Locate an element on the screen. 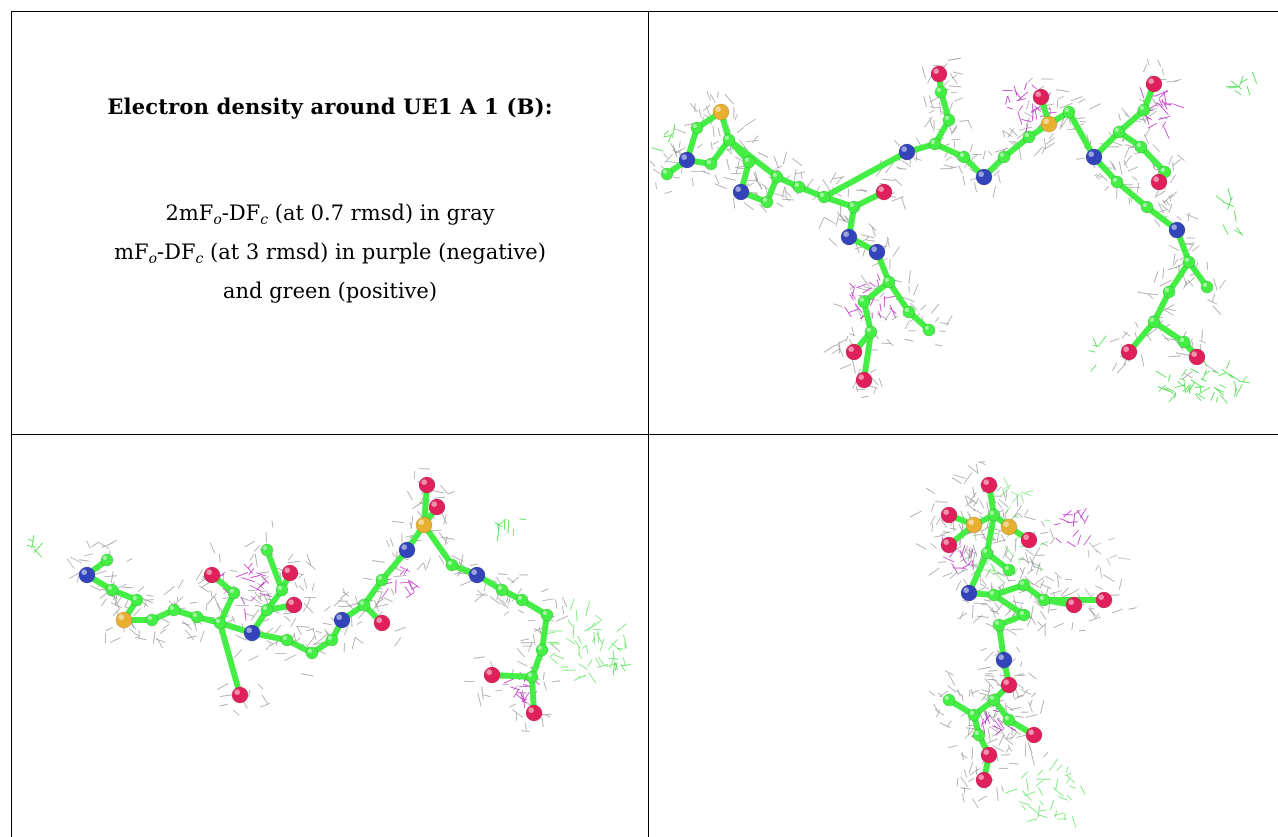  border-middle is located at coordinates (644, 434).